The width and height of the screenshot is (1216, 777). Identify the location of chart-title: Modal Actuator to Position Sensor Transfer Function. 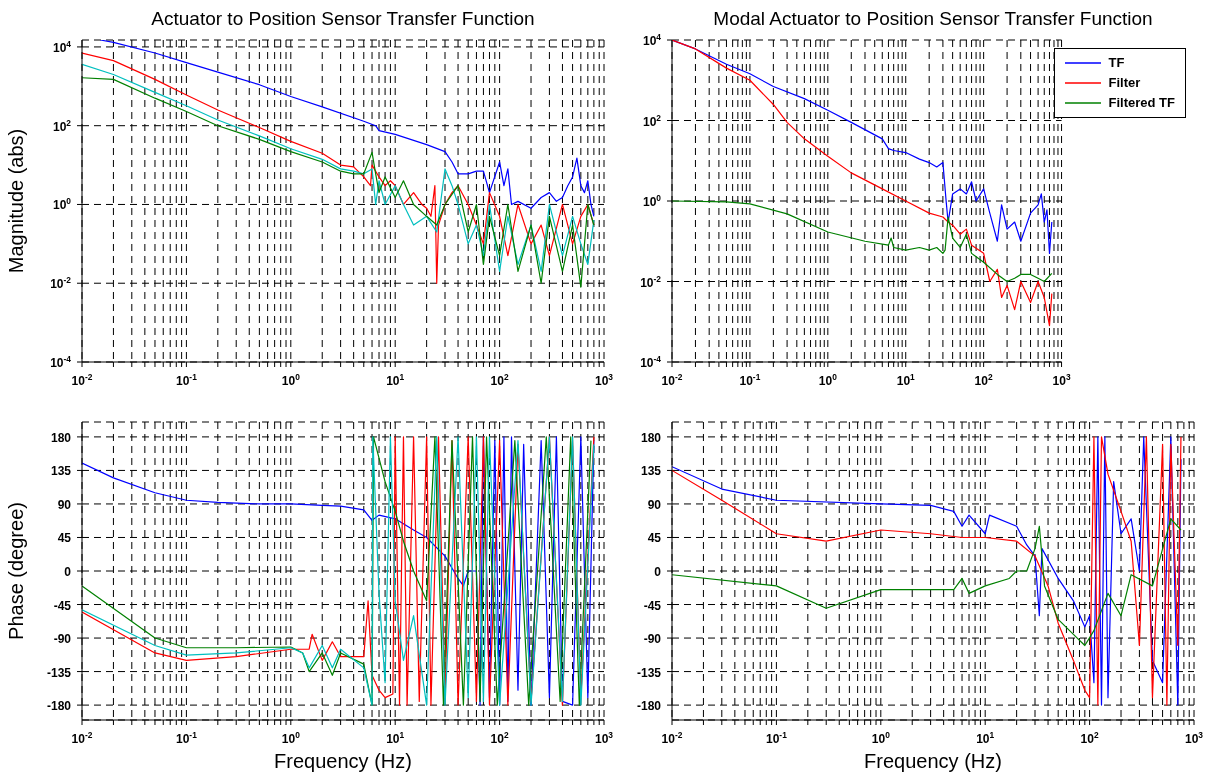
(933, 18).